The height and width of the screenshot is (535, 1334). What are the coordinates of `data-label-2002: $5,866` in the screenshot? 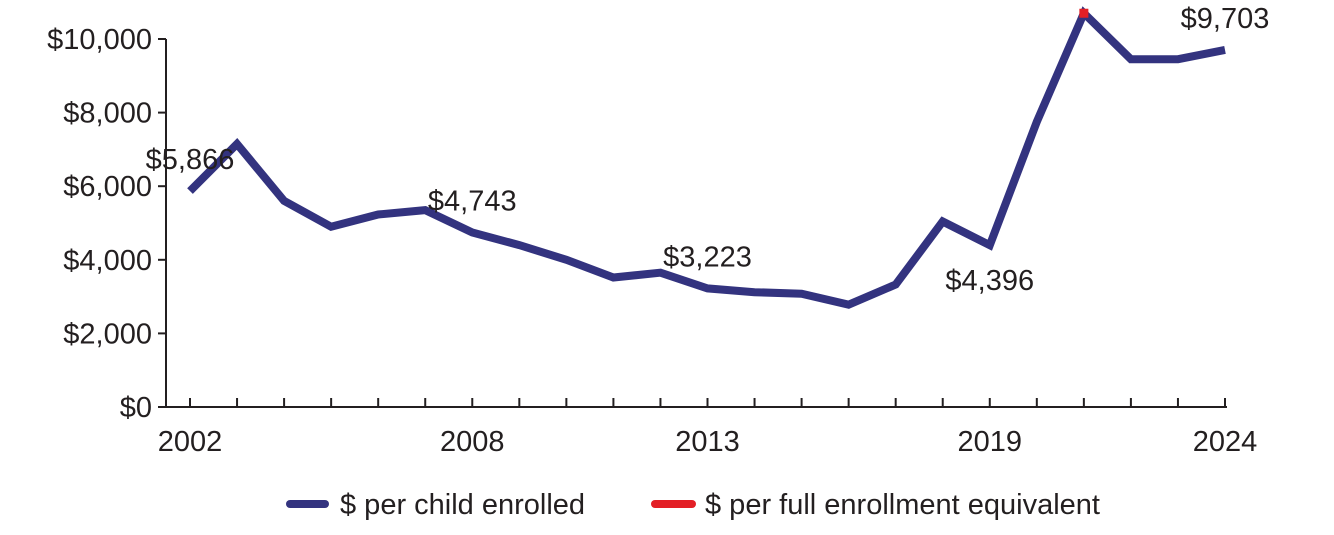 It's located at (190, 160).